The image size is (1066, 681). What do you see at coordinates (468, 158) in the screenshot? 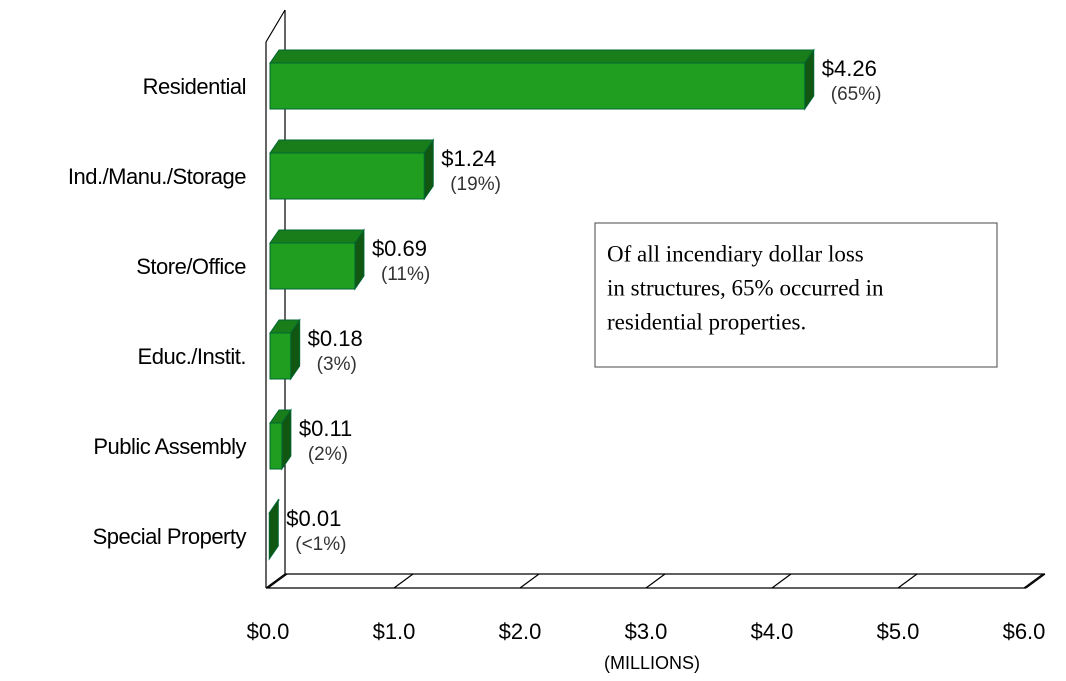
I see `data-label: $1.24` at bounding box center [468, 158].